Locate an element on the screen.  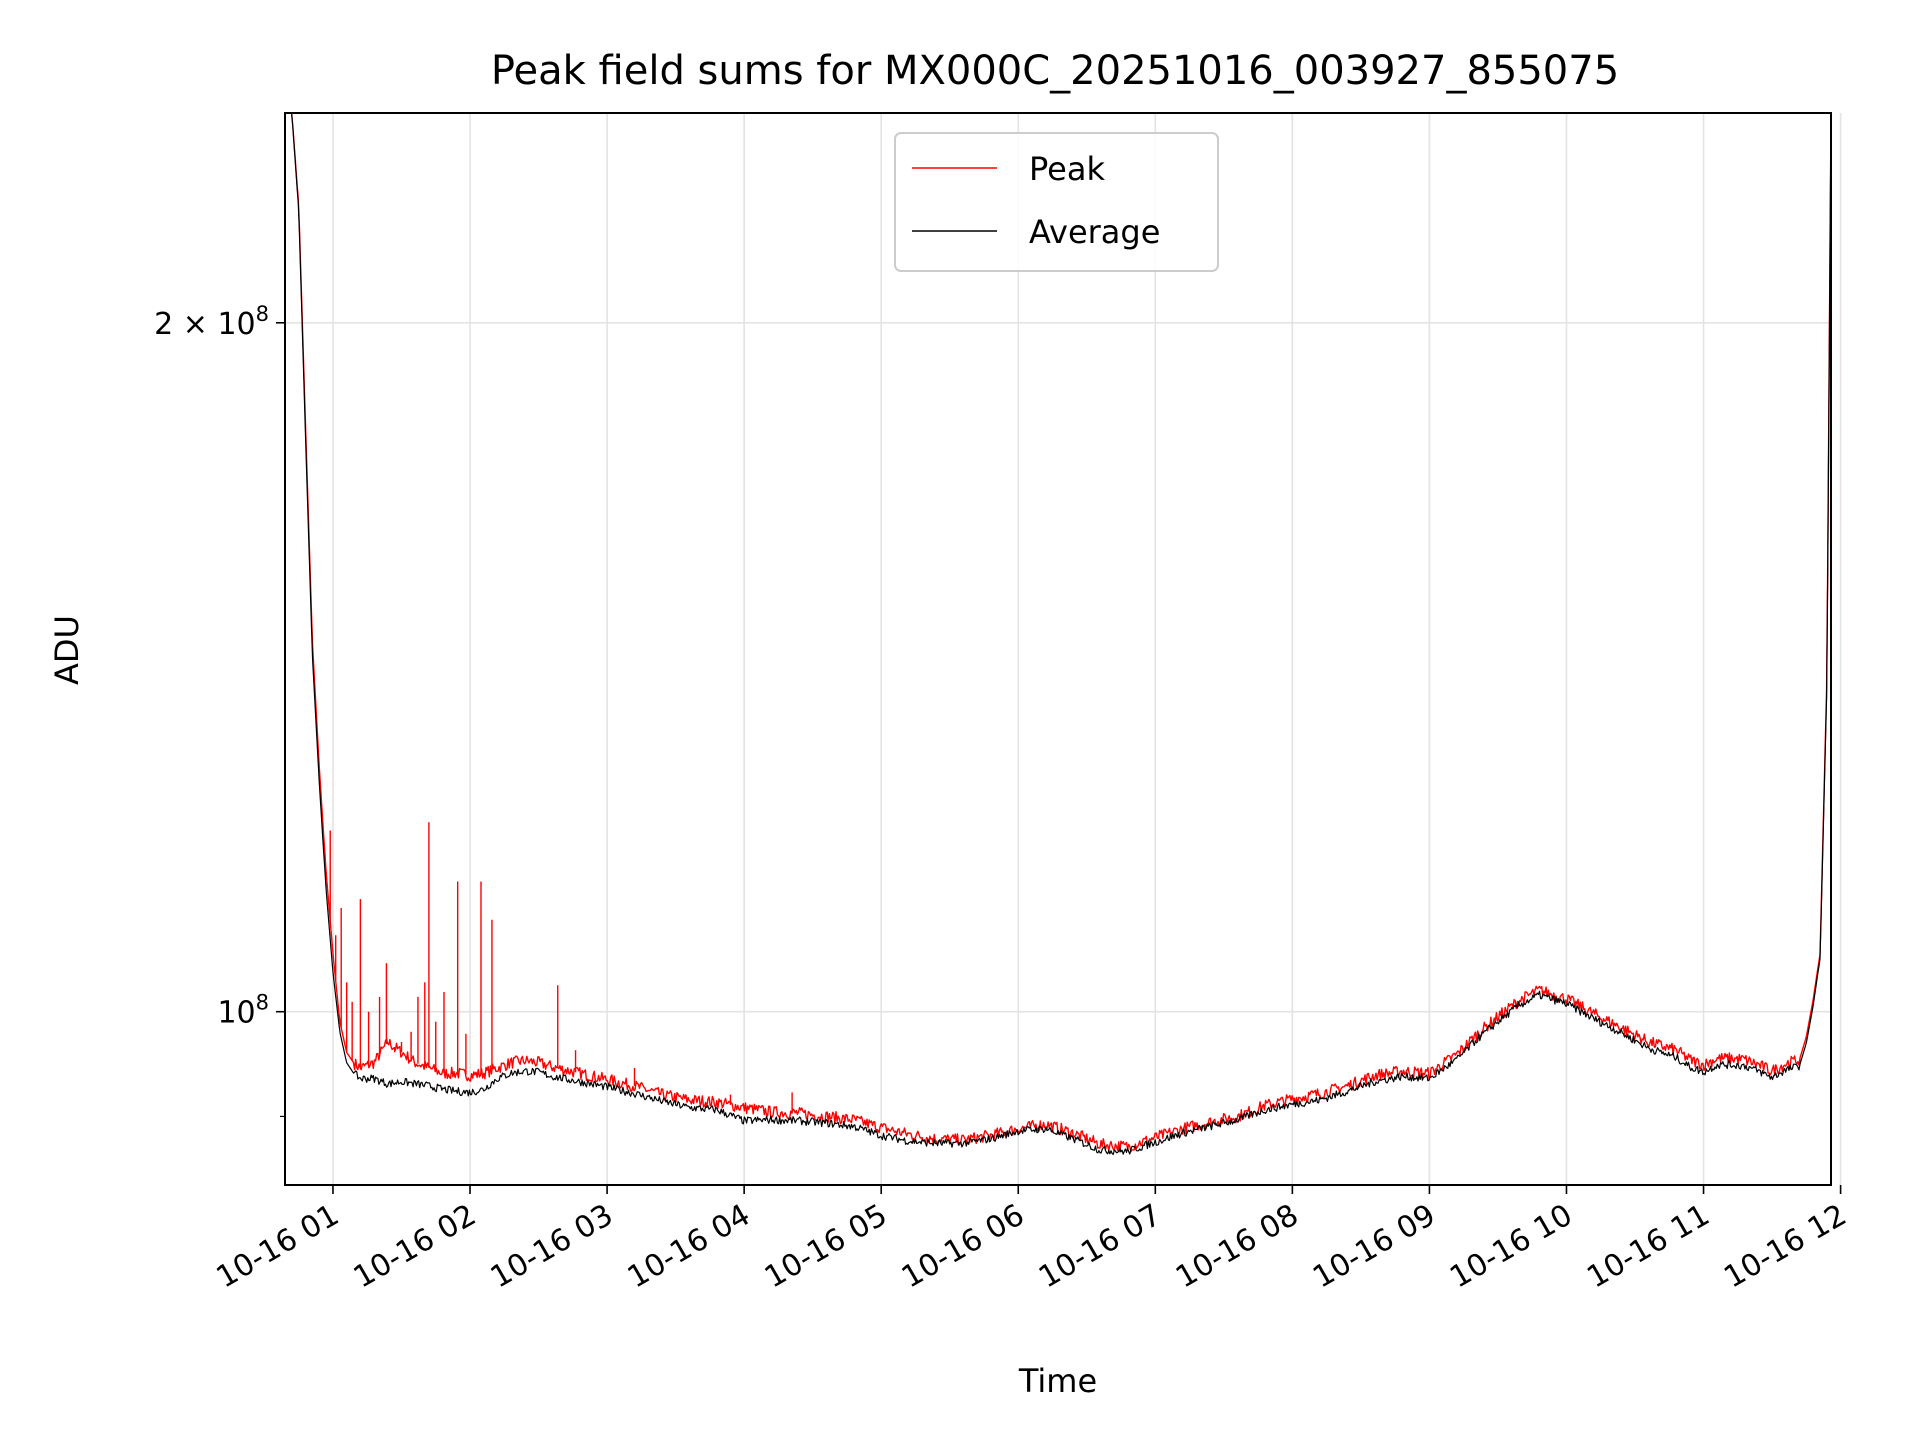
y-axis-ticks: 108 2 × 108 is located at coordinates (219, 710).